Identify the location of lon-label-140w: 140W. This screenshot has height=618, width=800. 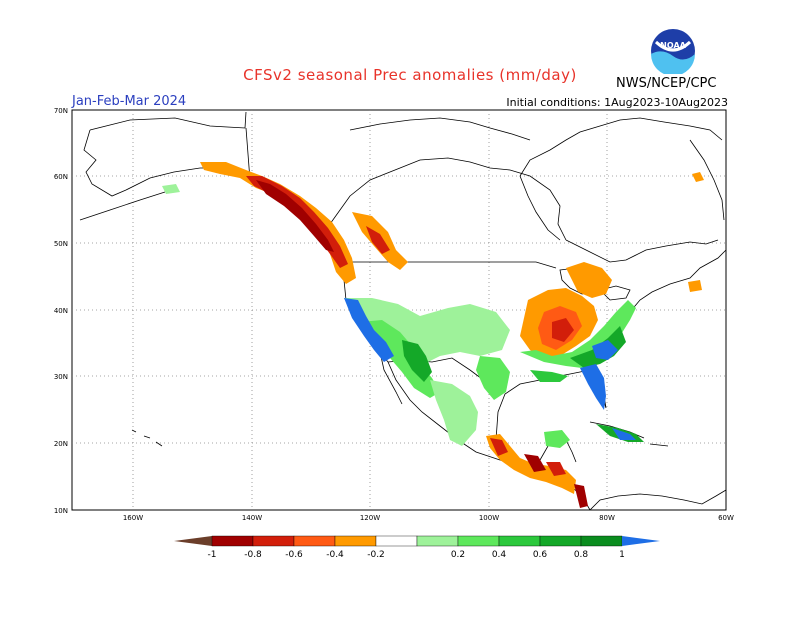
(252, 518).